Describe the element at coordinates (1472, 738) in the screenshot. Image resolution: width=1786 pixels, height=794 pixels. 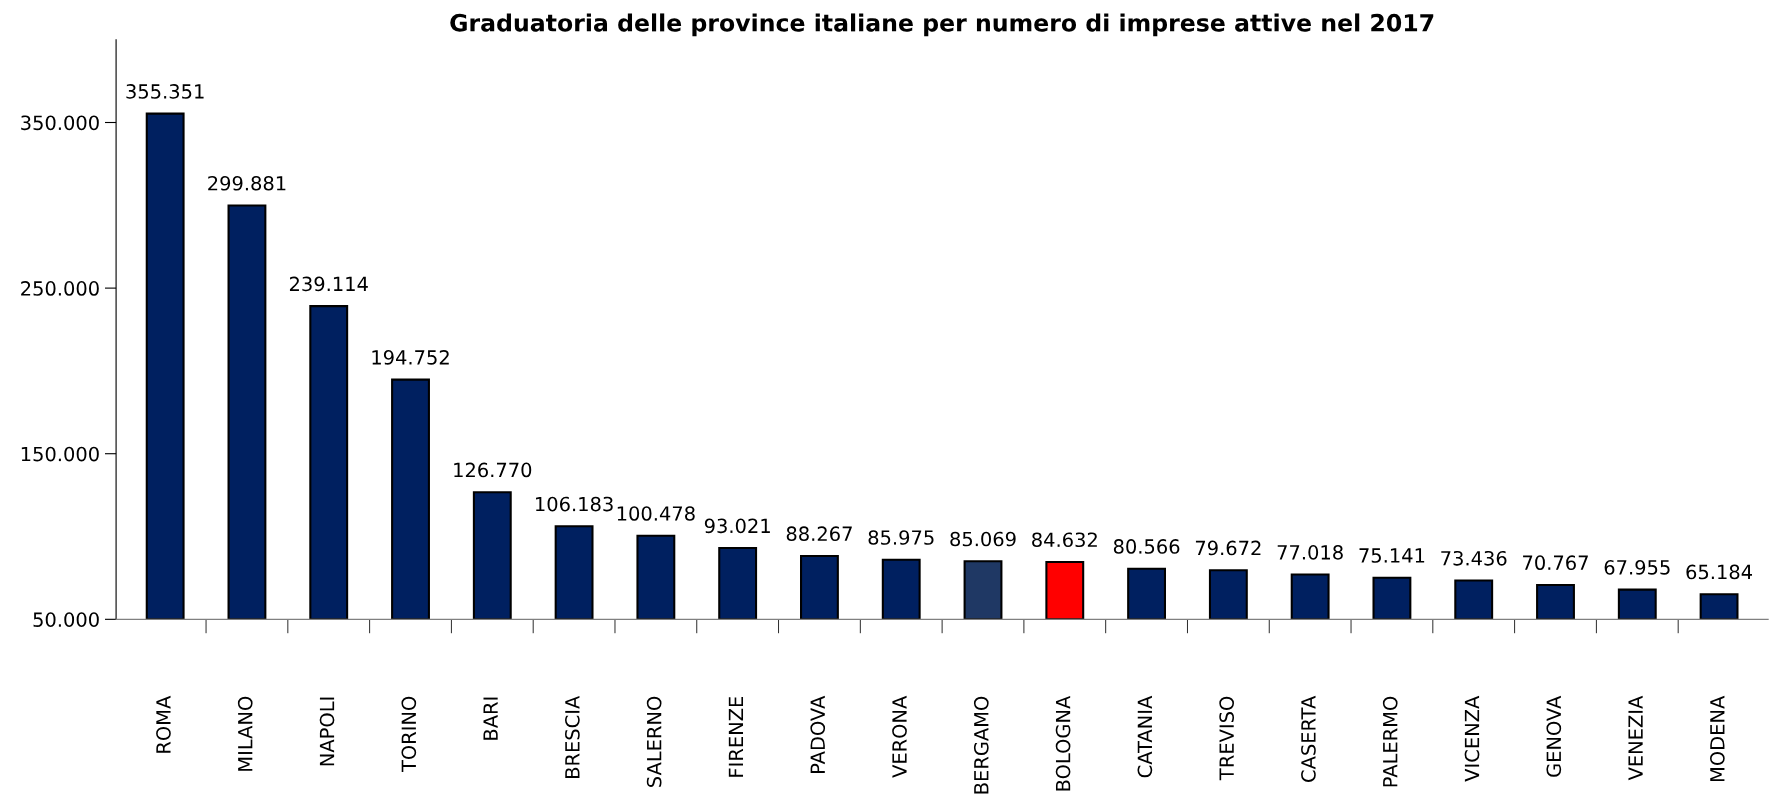
I see `x-tick-label: VICENZA` at that location.